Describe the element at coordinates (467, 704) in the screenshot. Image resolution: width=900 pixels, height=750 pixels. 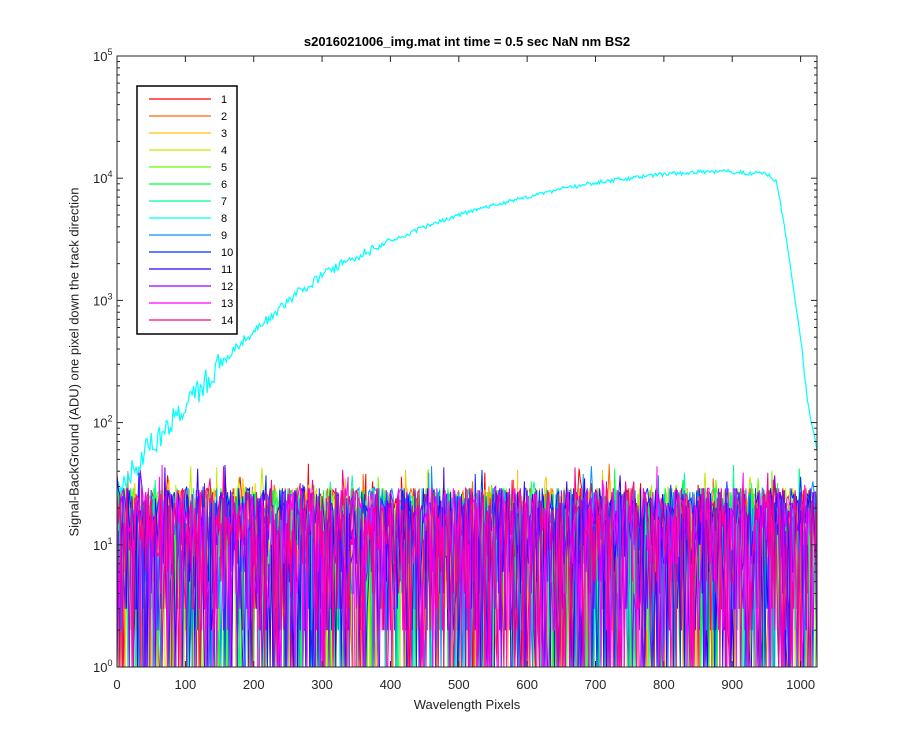
I see `x-axis-label: Wavelength Pixels` at that location.